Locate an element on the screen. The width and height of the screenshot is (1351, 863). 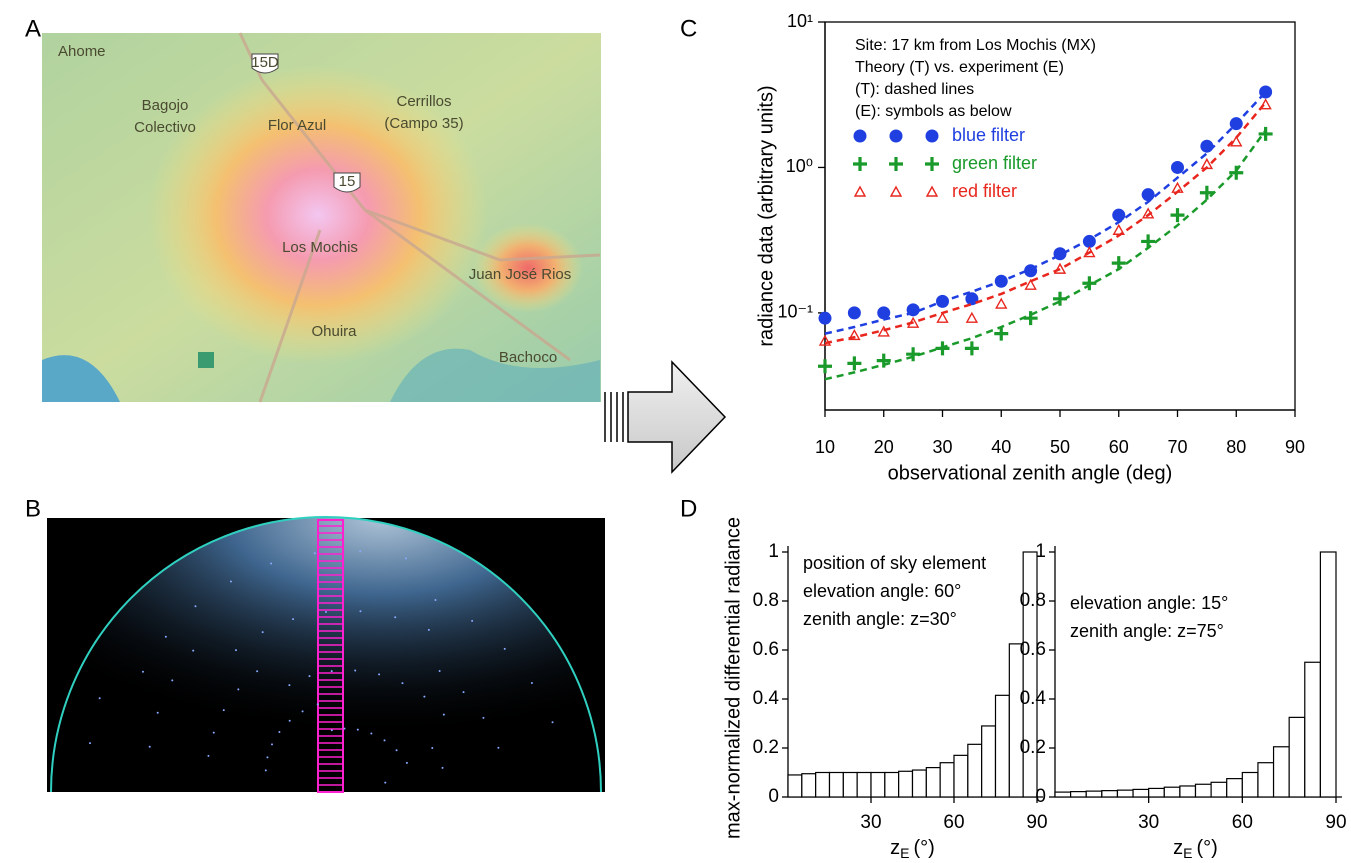
panel-label: B is located at coordinates (33, 508).